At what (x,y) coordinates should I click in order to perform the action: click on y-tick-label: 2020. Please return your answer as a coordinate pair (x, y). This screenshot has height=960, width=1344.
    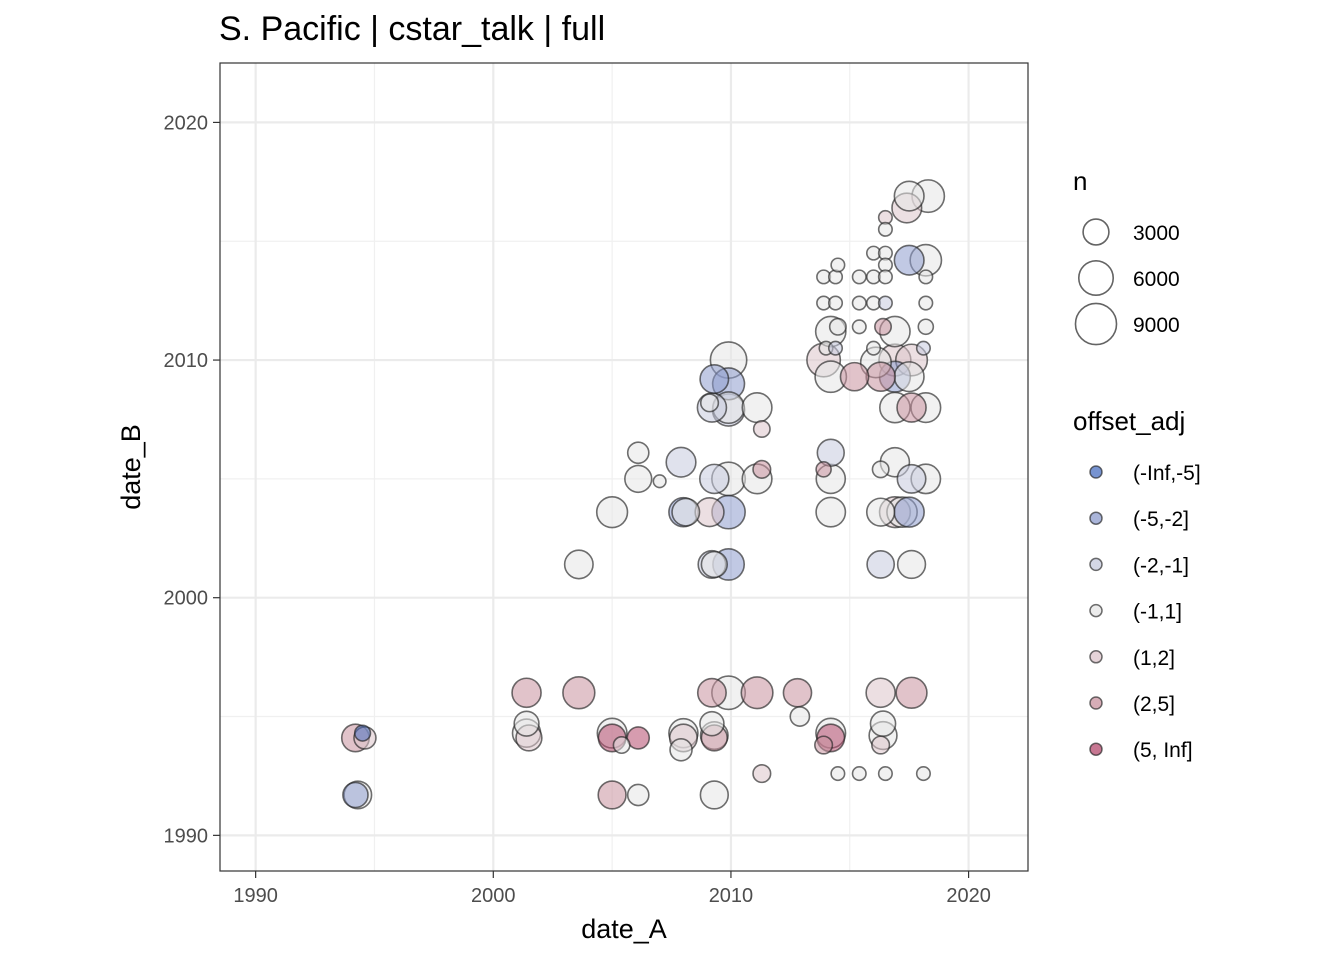
    Looking at the image, I should click on (186, 123).